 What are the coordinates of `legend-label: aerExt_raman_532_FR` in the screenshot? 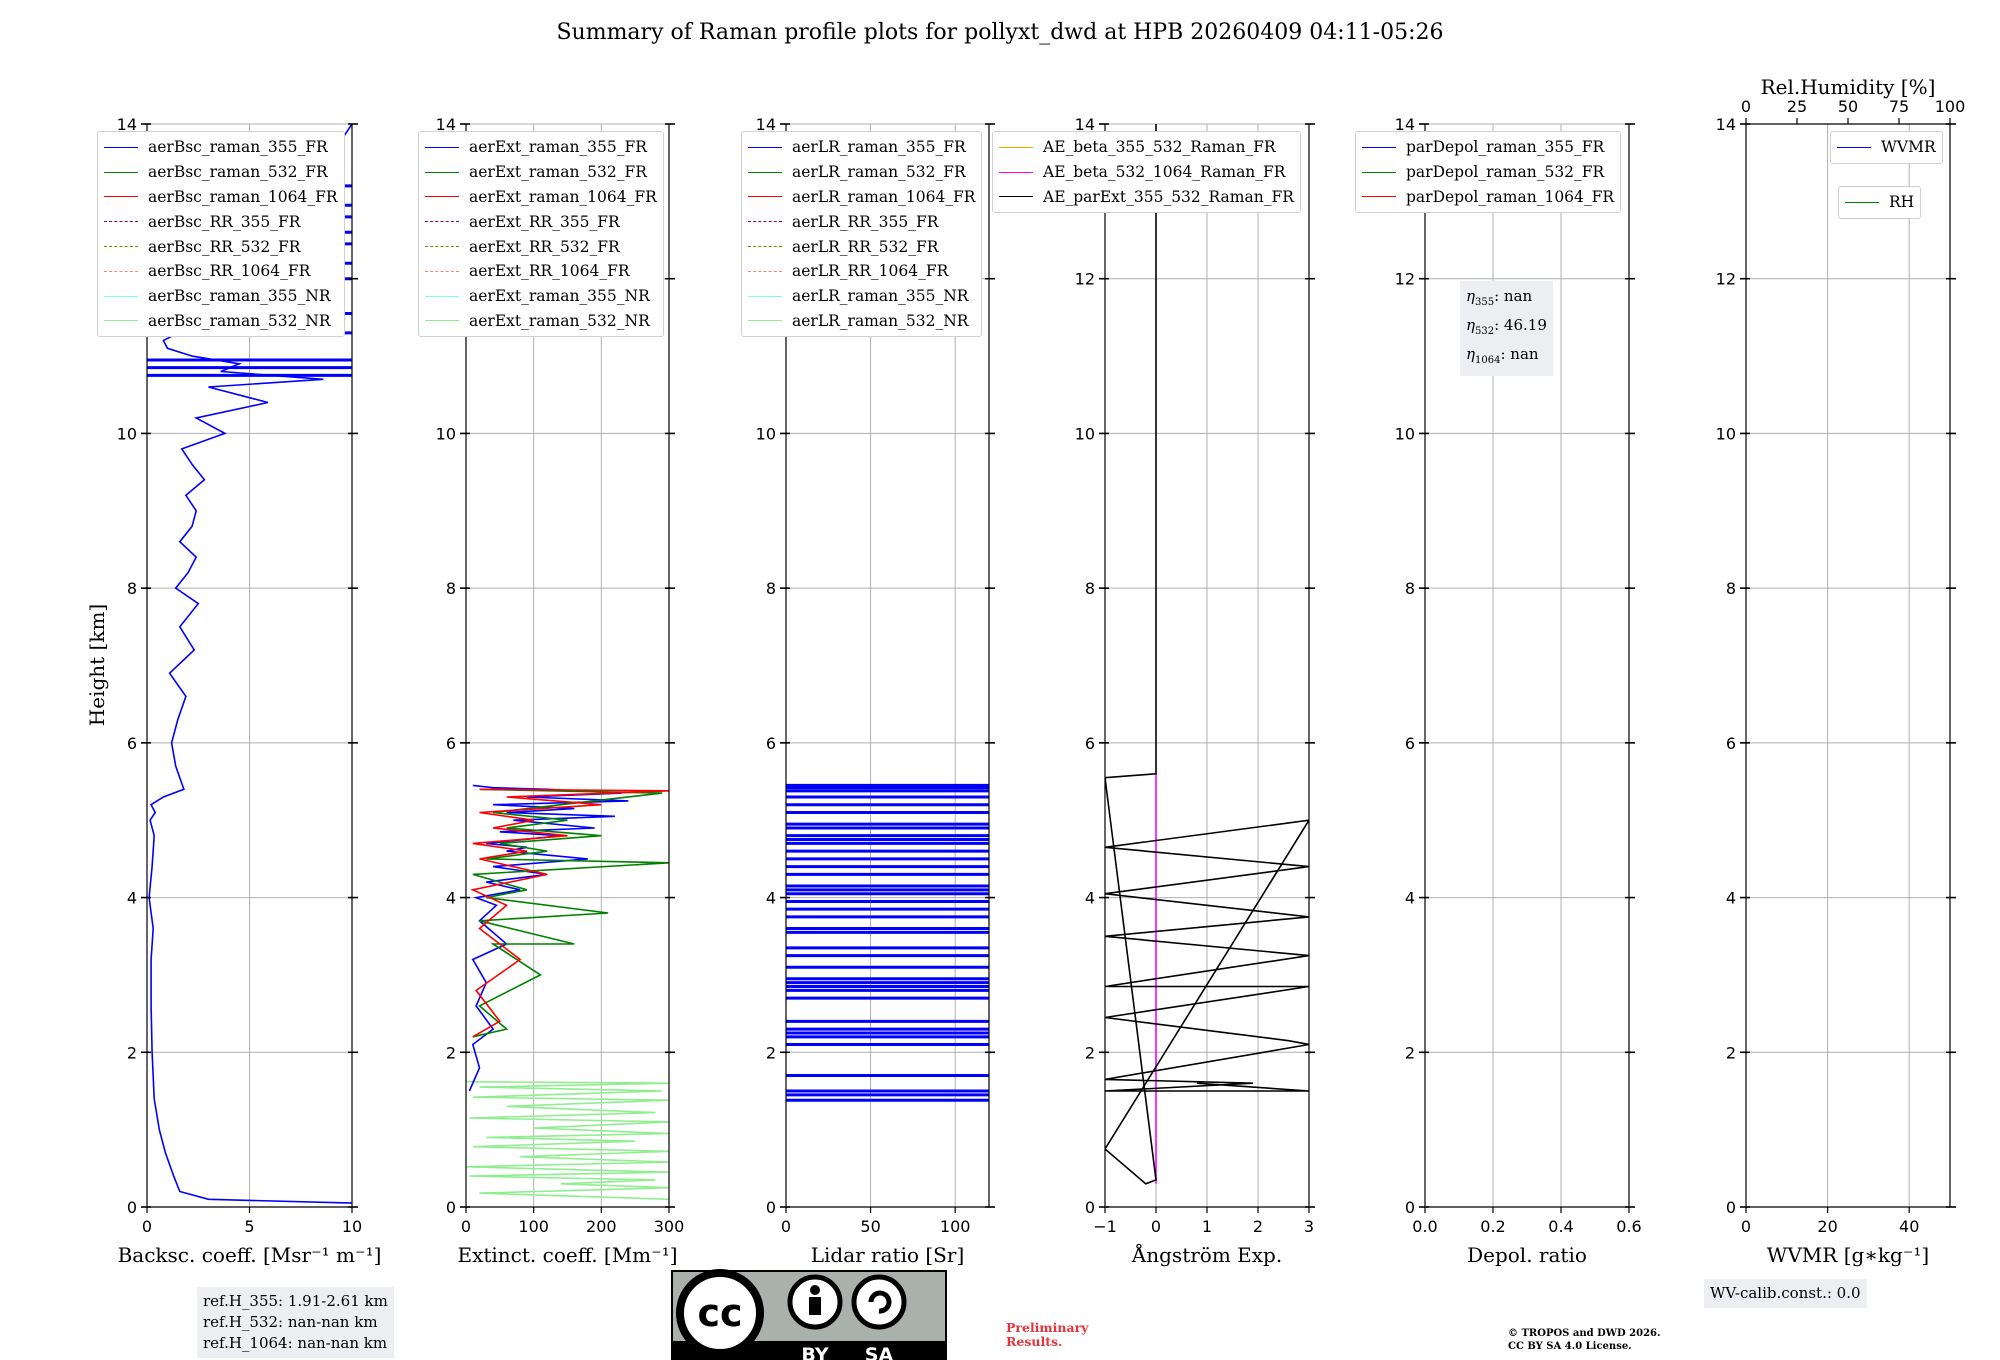 It's located at (558, 172).